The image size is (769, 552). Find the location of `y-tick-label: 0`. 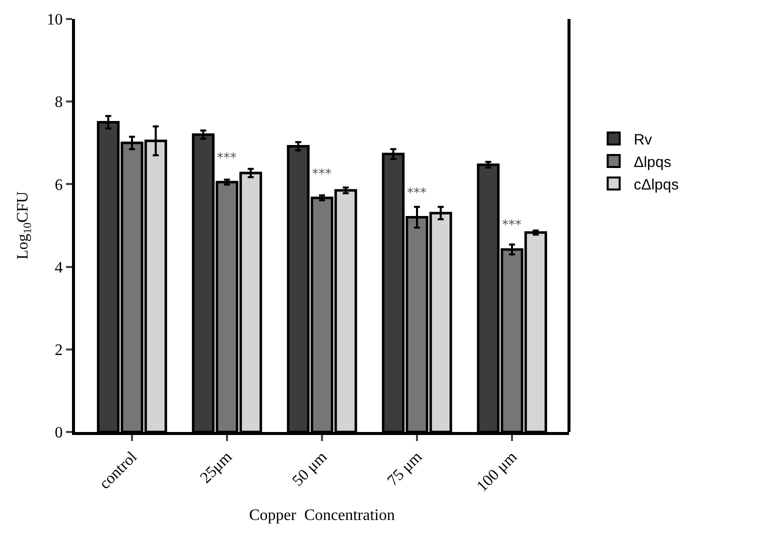

y-tick-label: 0 is located at coordinates (58, 433).